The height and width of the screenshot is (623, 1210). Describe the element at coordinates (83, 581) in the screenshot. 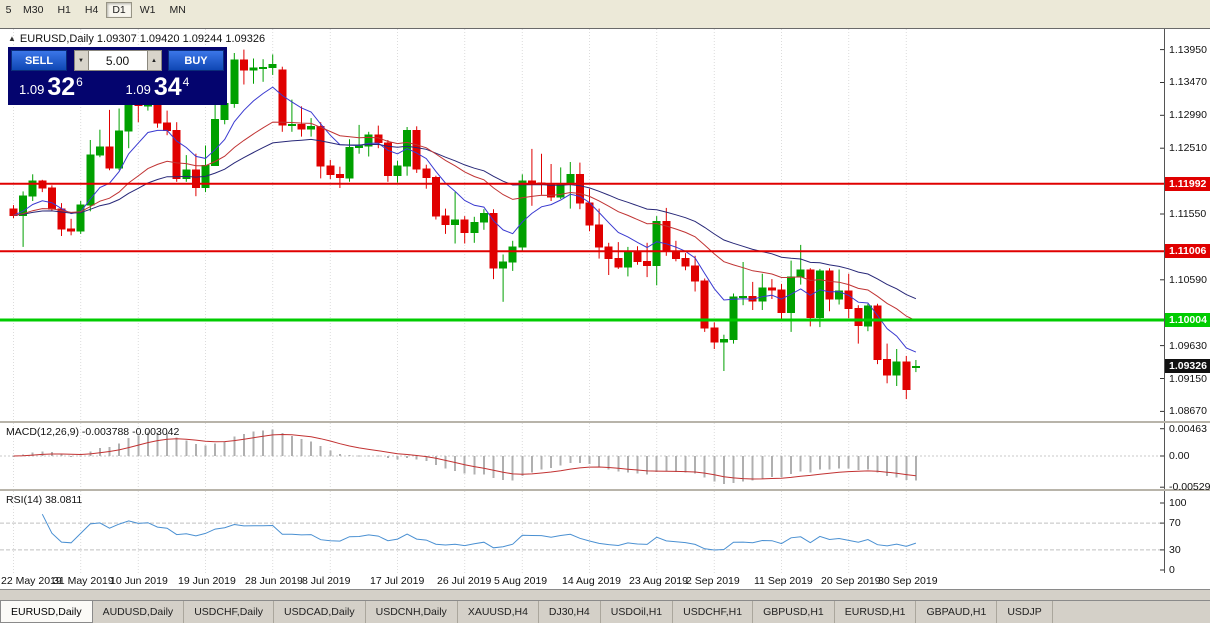

I see `date-tick-label: 31 May 2019` at that location.